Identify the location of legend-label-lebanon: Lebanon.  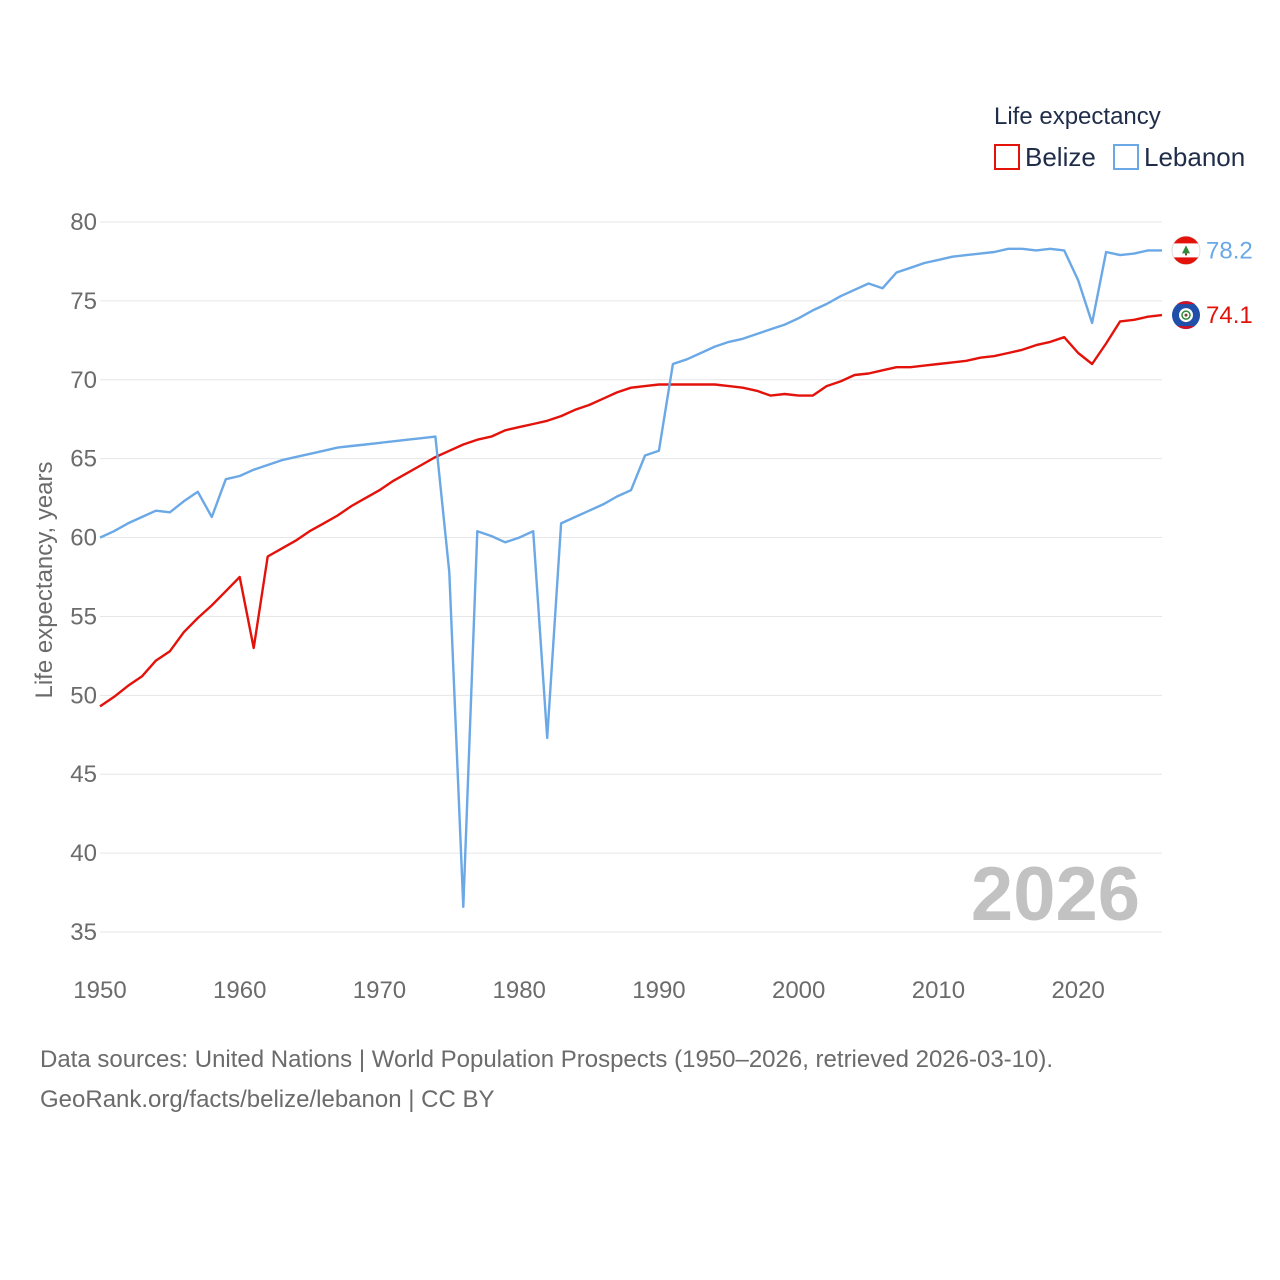
(1194, 157).